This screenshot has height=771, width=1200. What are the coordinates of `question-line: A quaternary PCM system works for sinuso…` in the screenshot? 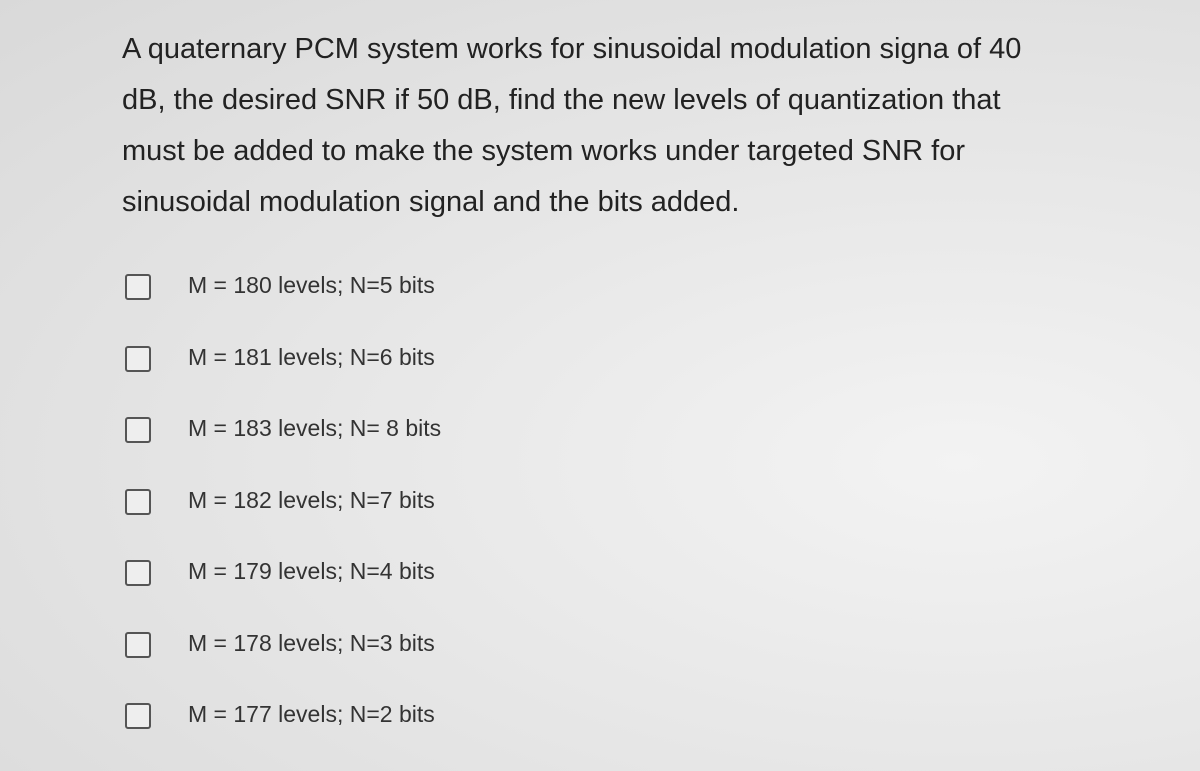 It's located at (572, 49).